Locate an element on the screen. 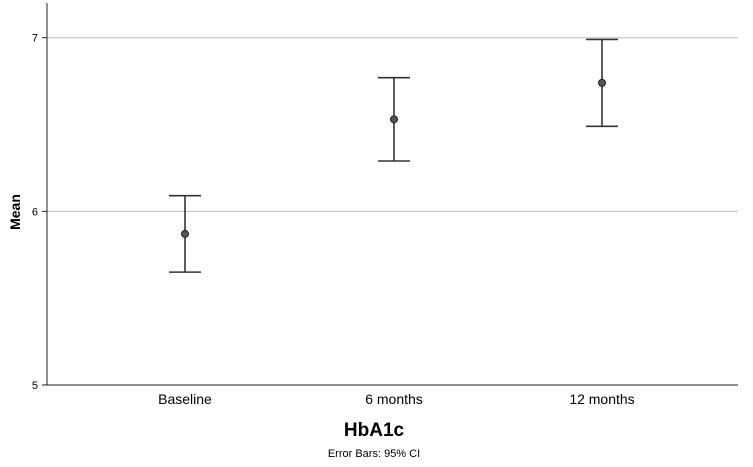 Image resolution: width=753 pixels, height=467 pixels. error-bars-note: Error Bars: 95% CI is located at coordinates (374, 454).